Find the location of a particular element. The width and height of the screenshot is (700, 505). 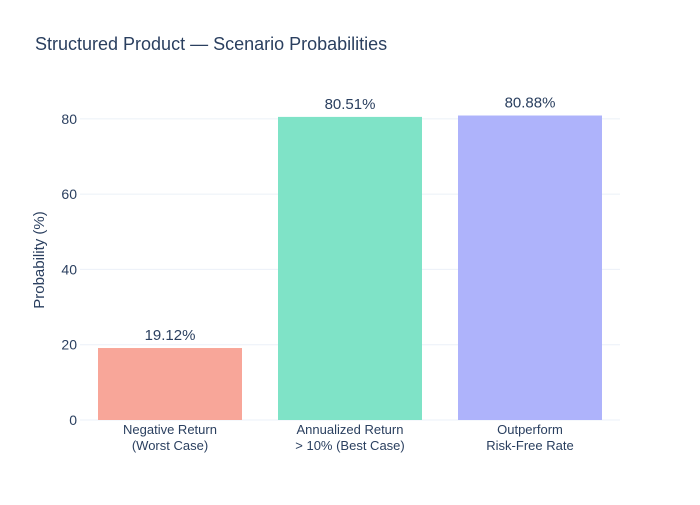

y-tick-label: 40 is located at coordinates (69, 269).